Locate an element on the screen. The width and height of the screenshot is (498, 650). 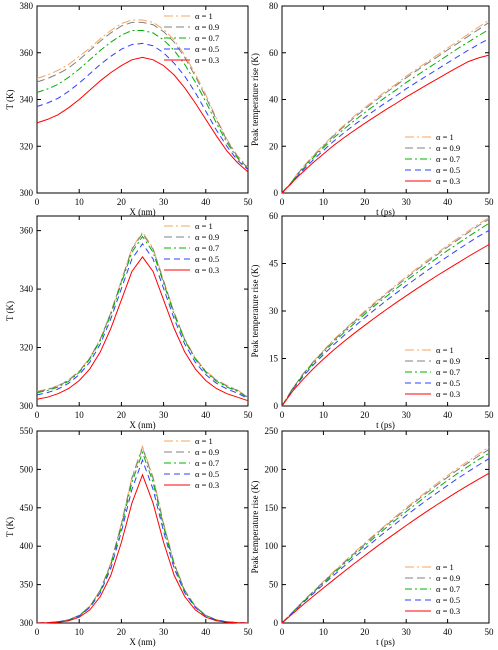
y-tick-label: 45 is located at coordinates (274, 264).